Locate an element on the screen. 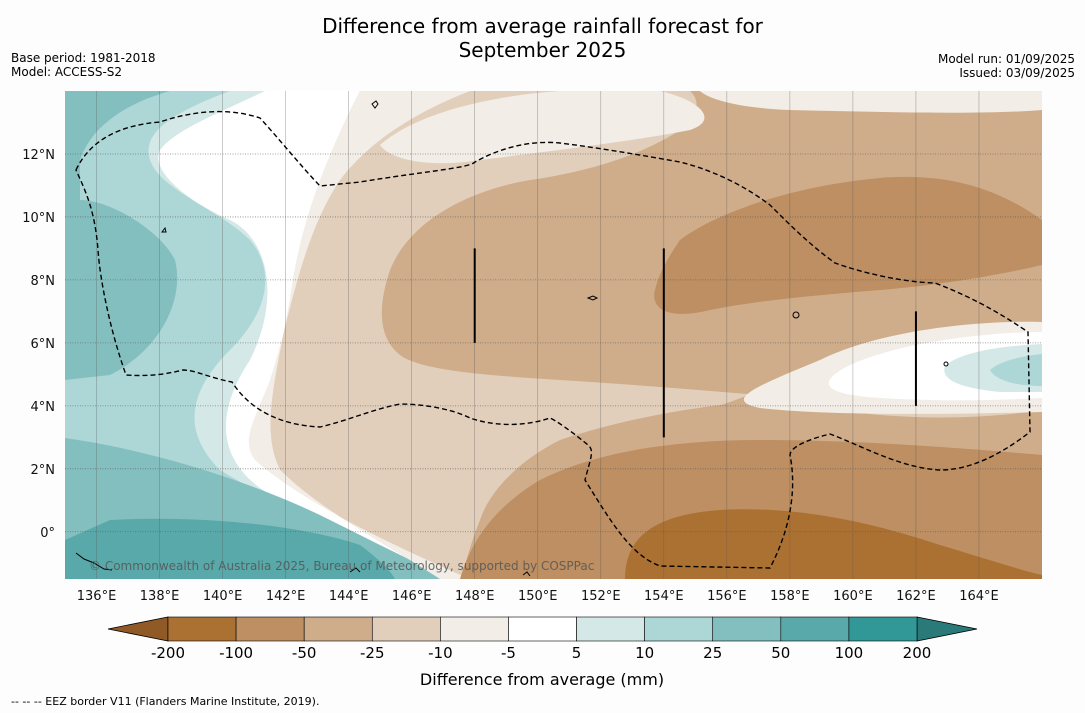  longitude-tick-label: 150°E is located at coordinates (538, 596).